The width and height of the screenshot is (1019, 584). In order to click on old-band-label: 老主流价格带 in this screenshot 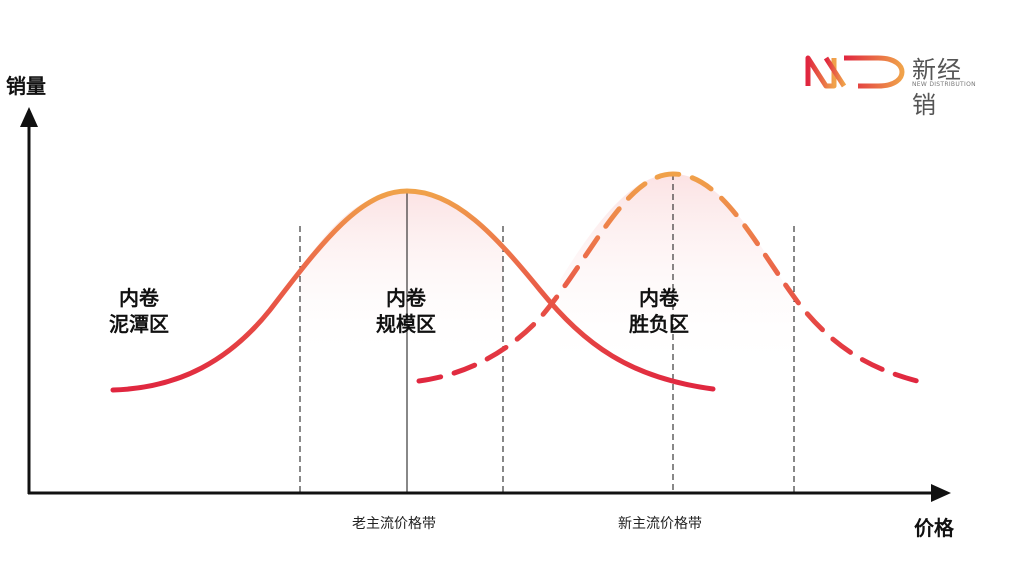, I will do `click(394, 524)`.